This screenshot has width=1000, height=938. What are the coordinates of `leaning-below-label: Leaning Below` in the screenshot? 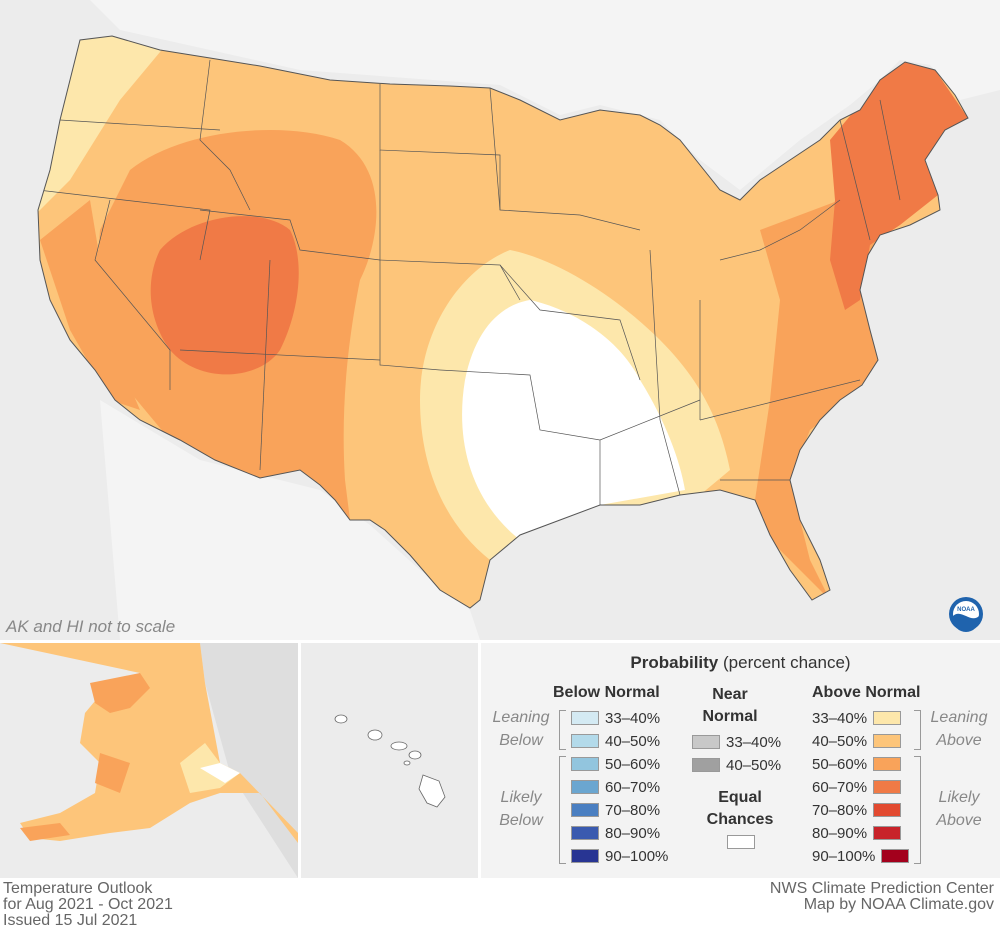 It's located at (521, 729).